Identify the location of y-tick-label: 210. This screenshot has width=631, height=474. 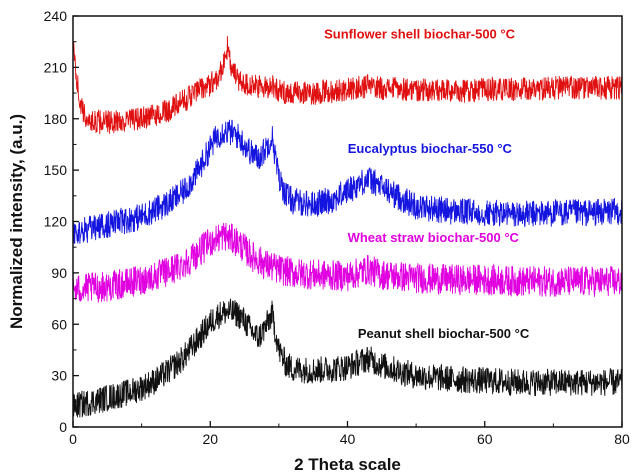
(56, 67).